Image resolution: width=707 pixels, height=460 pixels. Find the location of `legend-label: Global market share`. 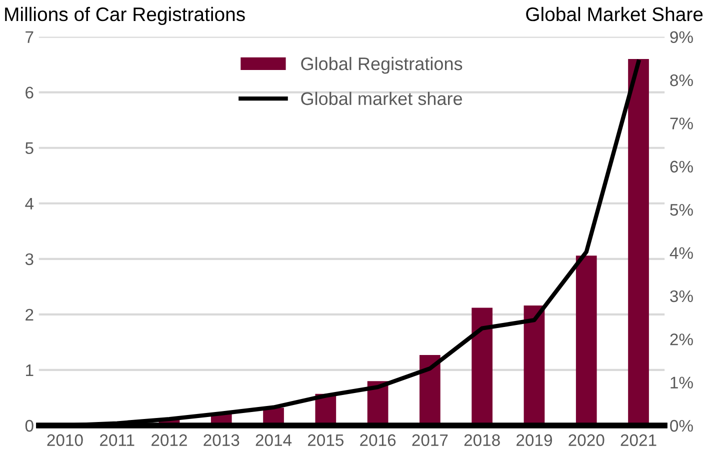

legend-label: Global market share is located at coordinates (381, 99).